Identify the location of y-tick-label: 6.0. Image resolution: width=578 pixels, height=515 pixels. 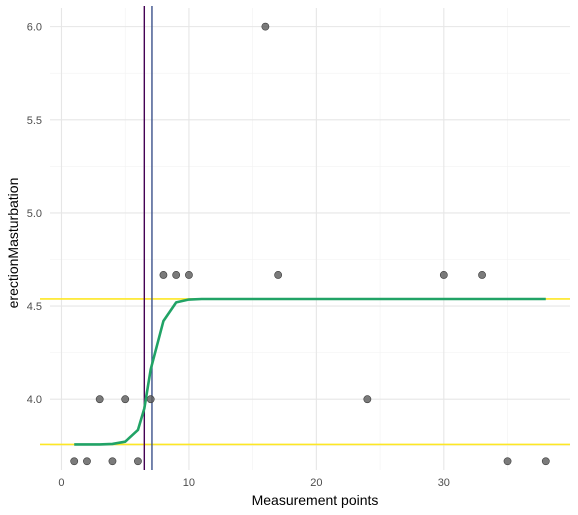
(34, 28).